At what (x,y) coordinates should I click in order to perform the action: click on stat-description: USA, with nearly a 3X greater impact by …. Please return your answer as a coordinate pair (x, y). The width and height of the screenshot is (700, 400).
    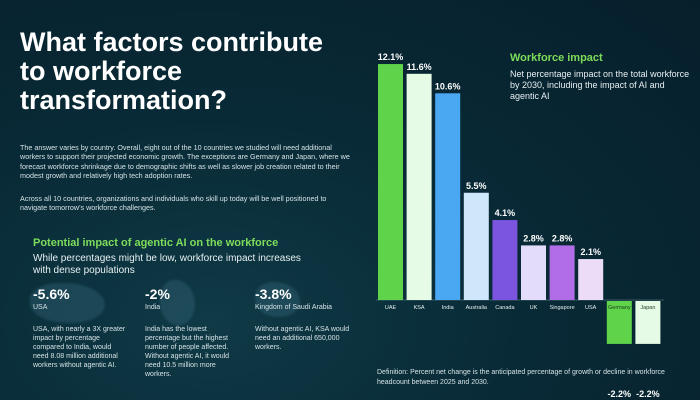
    Looking at the image, I should click on (79, 347).